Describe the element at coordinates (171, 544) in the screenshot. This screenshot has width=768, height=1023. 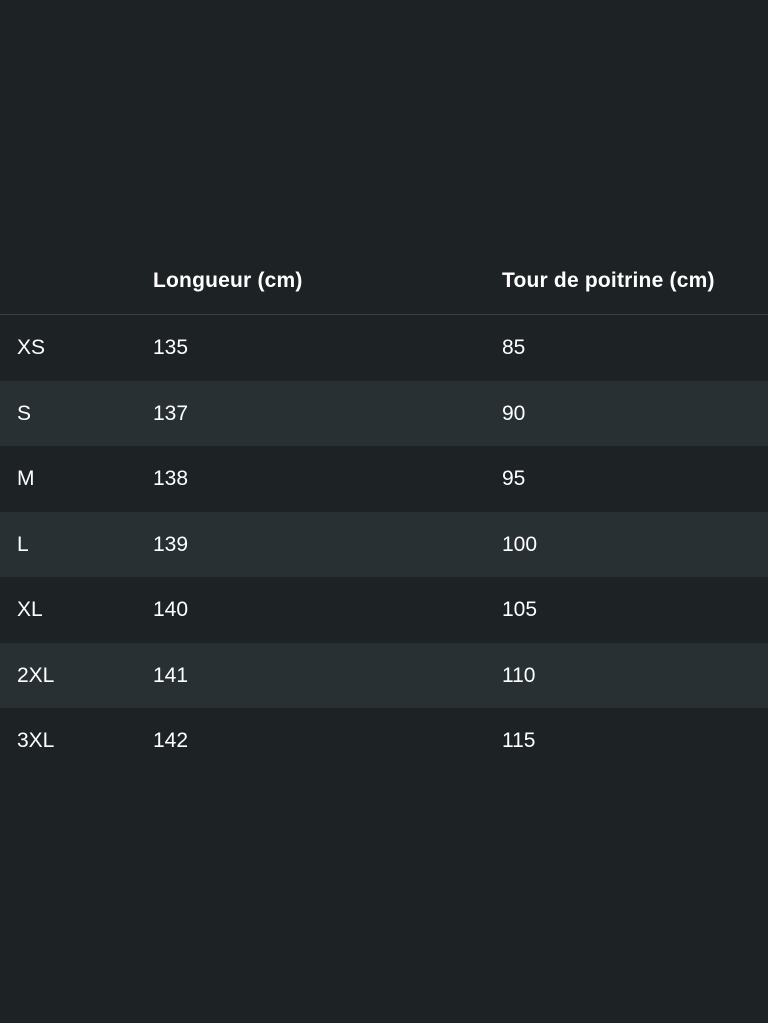
I see `cell-length: 139` at that location.